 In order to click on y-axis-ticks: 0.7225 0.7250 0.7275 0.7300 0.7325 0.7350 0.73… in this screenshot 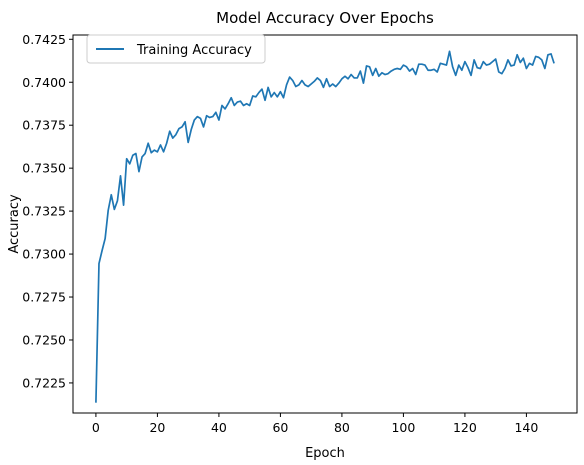, I will do `click(47, 211)`.